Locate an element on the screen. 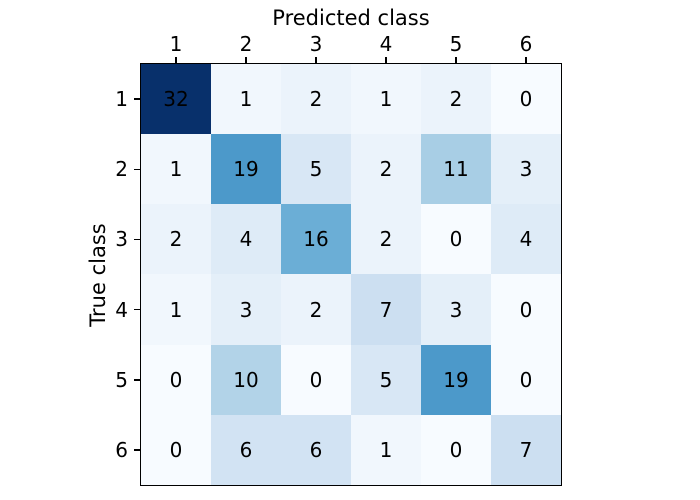 This screenshot has width=700, height=500. matrix-cell-r2c3: 5 is located at coordinates (316, 169).